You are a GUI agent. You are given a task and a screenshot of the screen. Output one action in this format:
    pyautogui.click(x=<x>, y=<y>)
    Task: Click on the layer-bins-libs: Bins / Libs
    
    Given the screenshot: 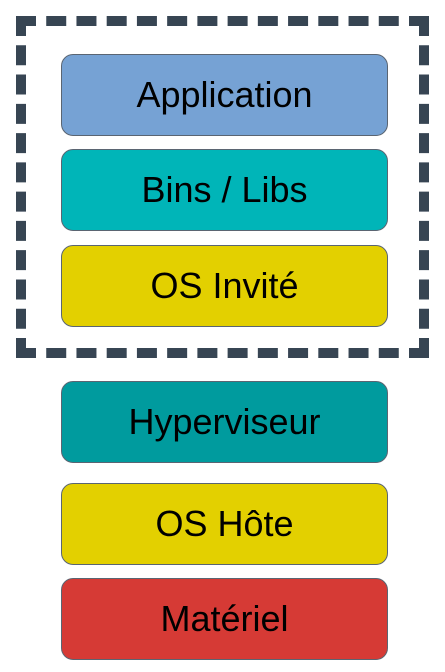 What is the action you would take?
    pyautogui.click(x=224, y=190)
    